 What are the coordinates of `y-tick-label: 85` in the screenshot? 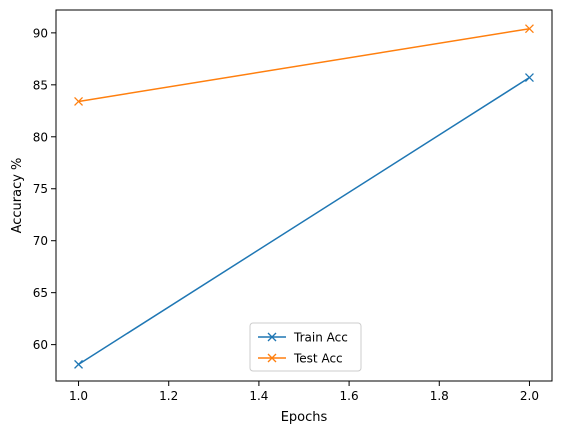 It's located at (40, 85).